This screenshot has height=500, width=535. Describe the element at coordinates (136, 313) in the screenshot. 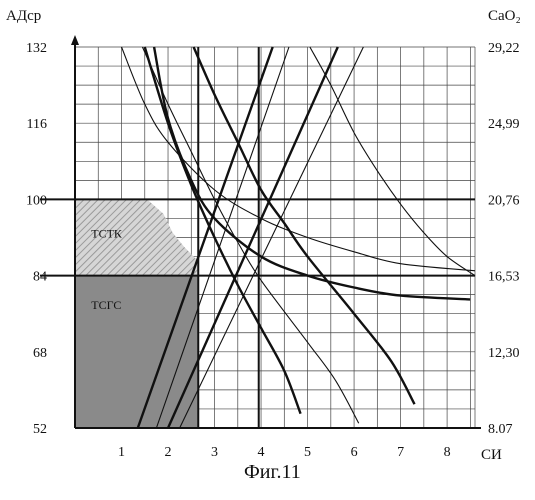

I see `regions: ТСТК ТСГС` at that location.